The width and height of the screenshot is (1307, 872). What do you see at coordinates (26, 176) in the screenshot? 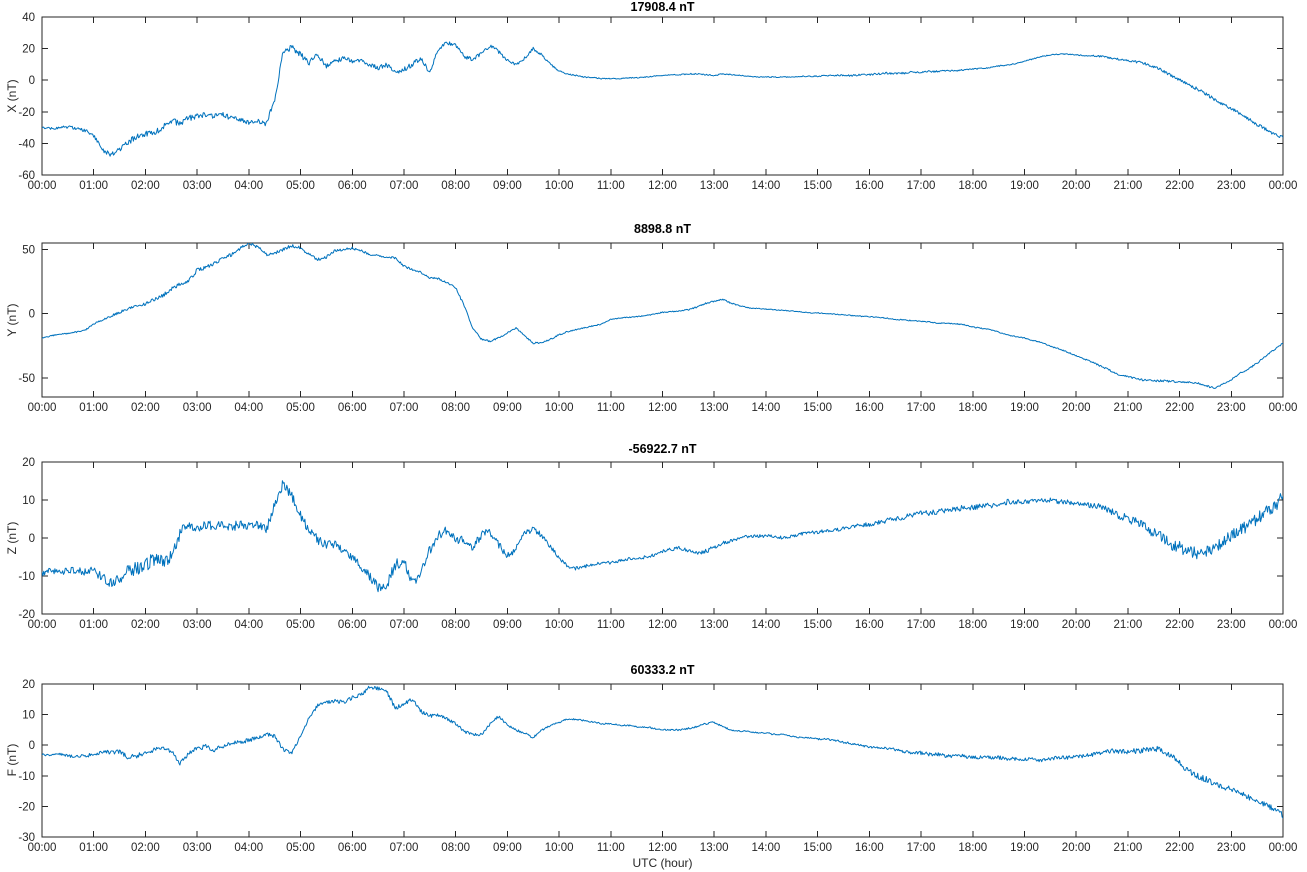
I see `y-tick-label: -60` at bounding box center [26, 176].